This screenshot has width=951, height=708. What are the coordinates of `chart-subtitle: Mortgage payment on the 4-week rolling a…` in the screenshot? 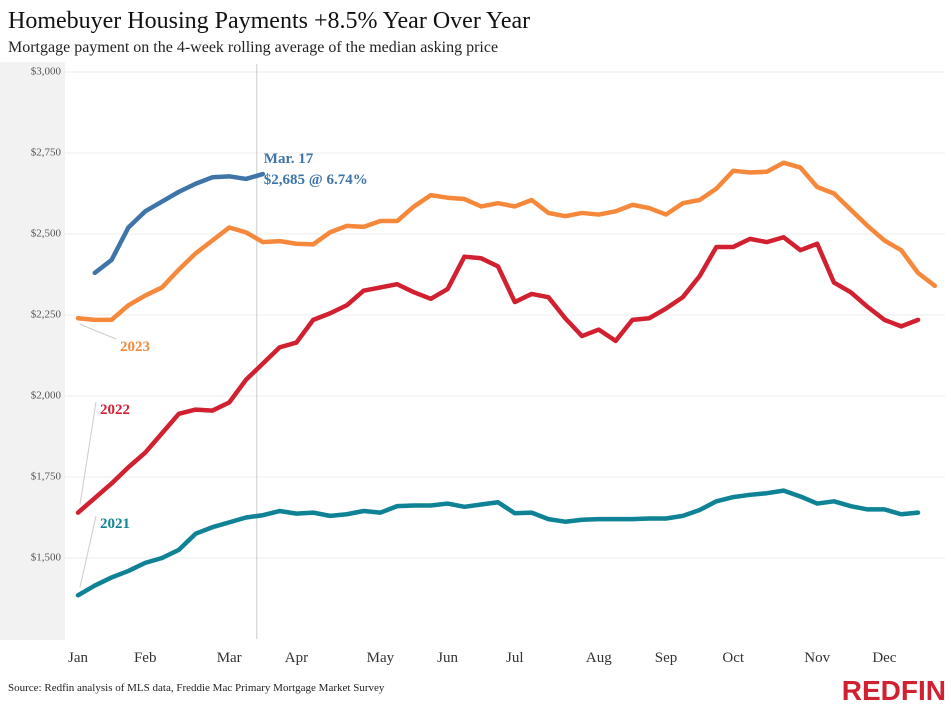 It's located at (253, 47).